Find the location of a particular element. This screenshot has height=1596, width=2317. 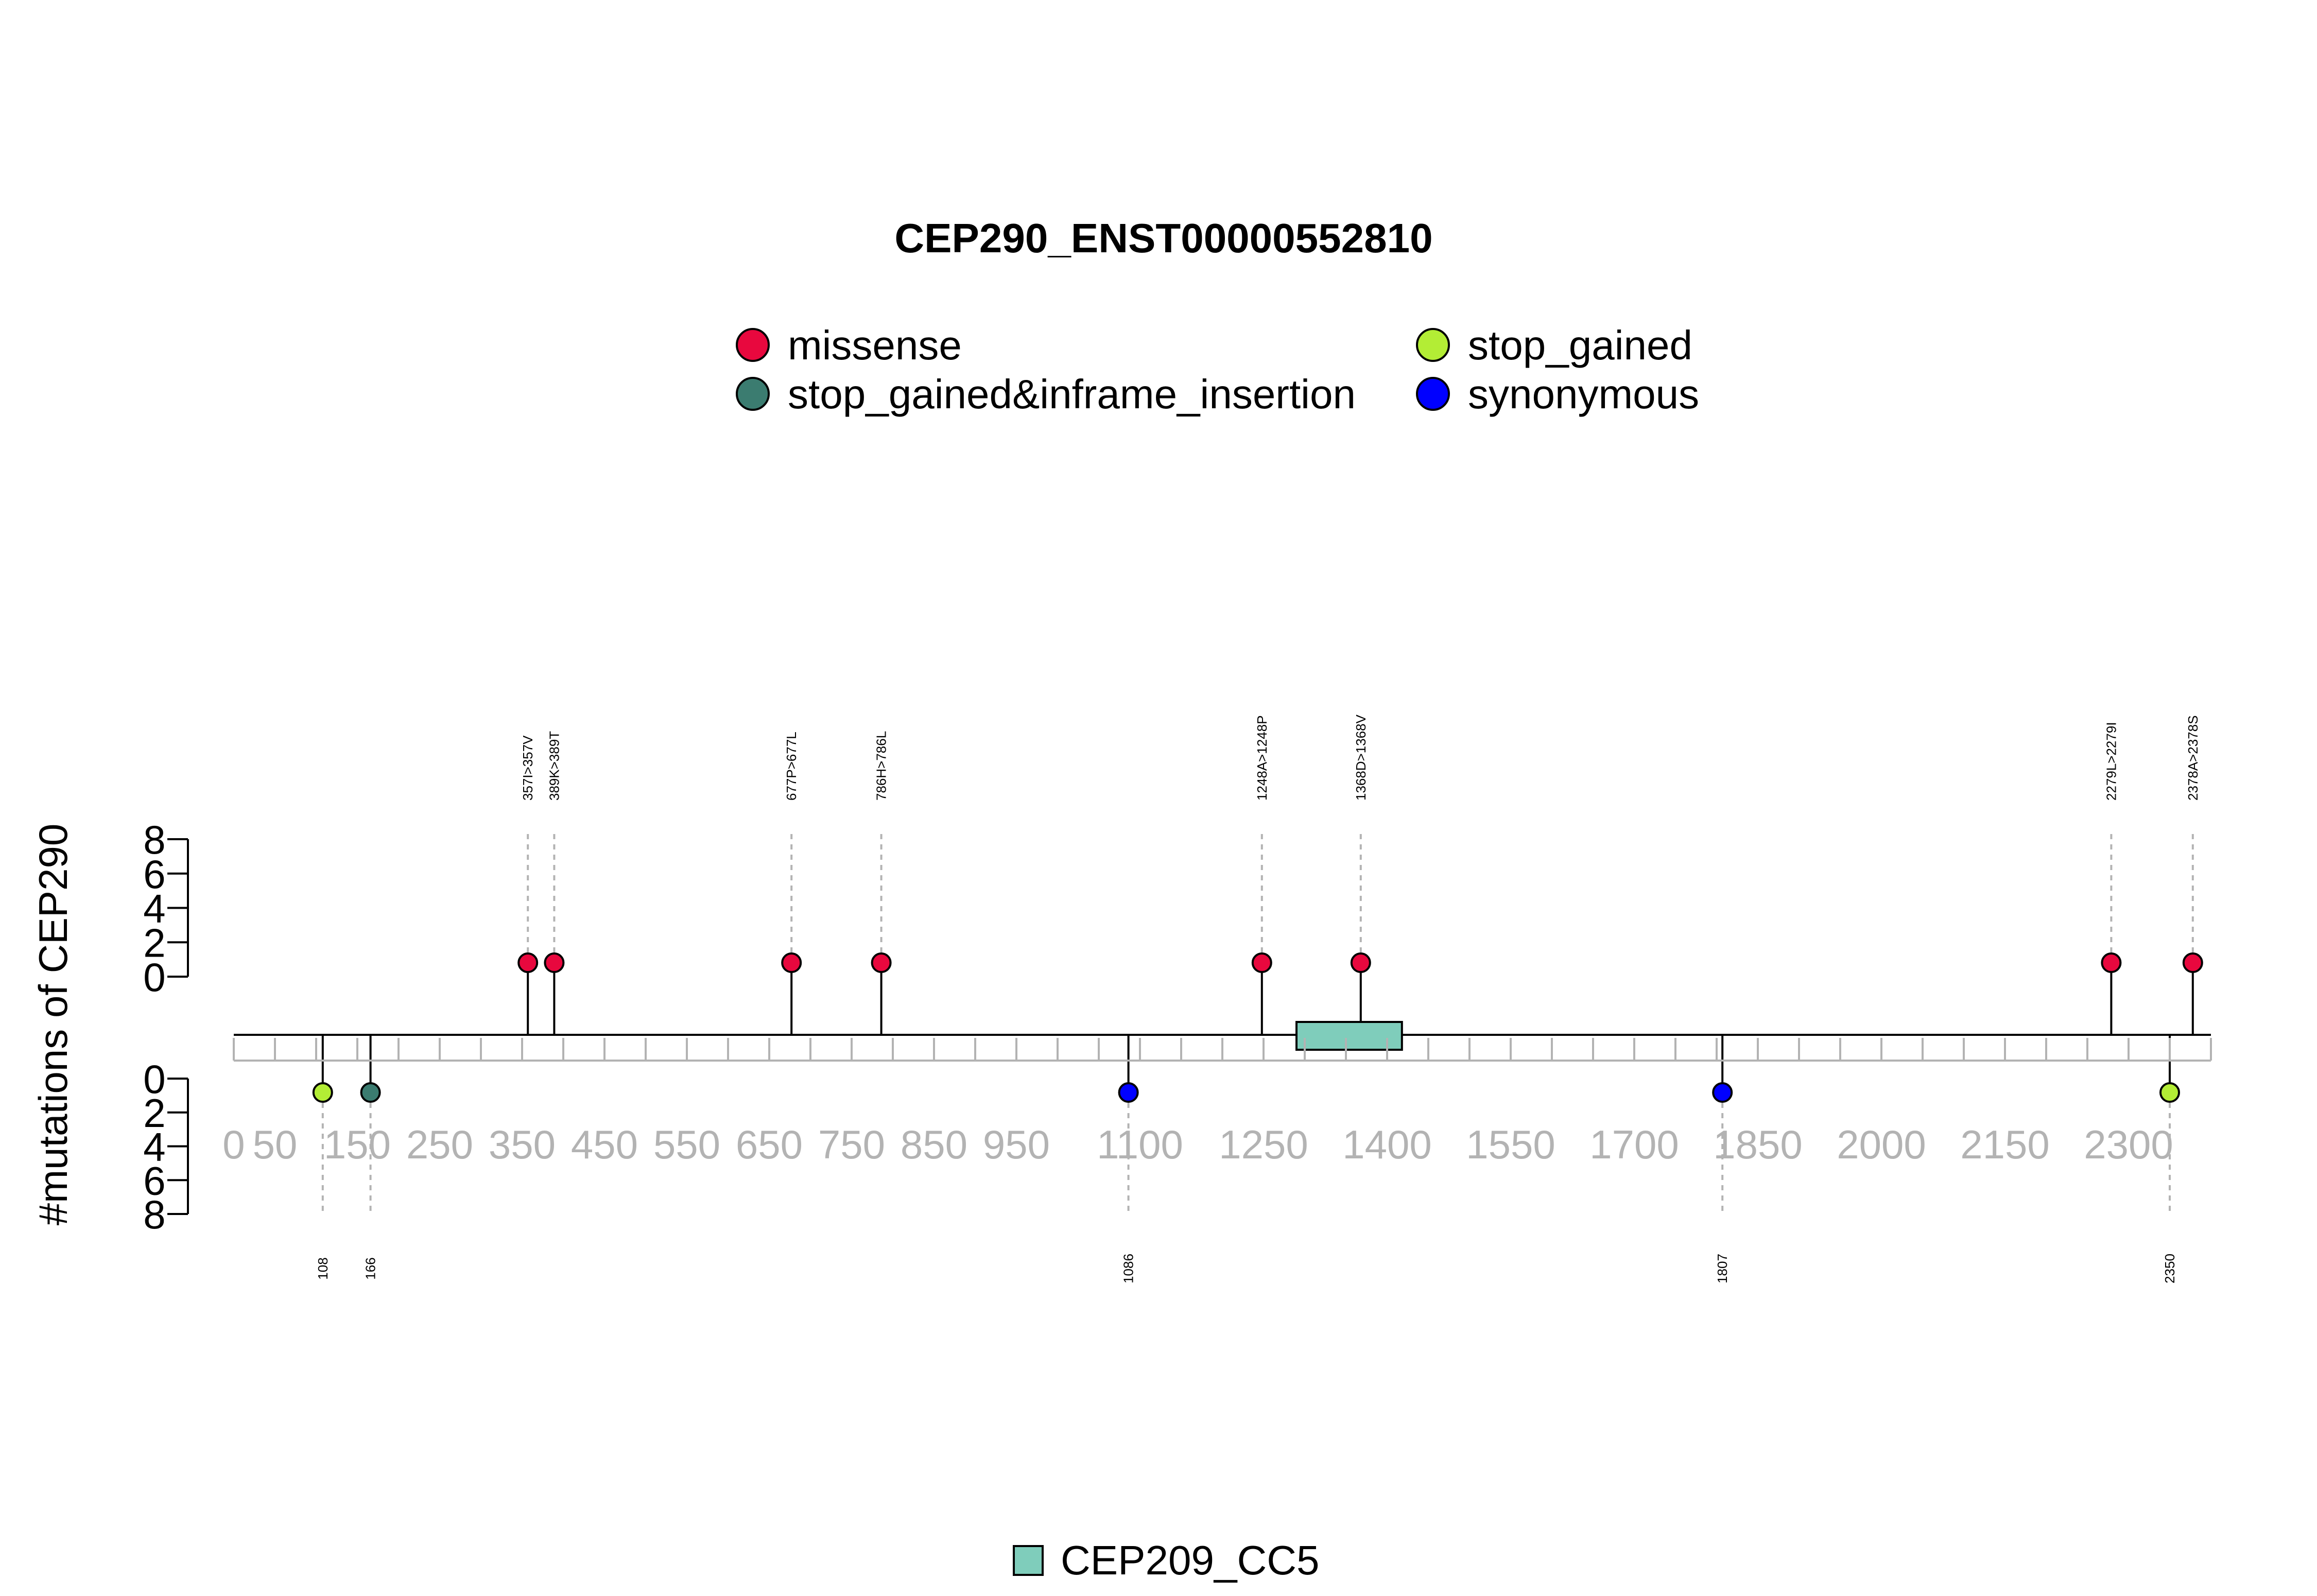

mutation-label-upper-5: 1368D>1368V is located at coordinates (1361, 757).